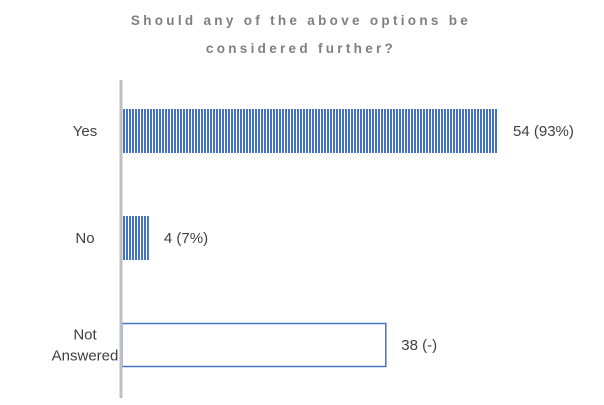 The height and width of the screenshot is (405, 604). What do you see at coordinates (419, 345) in the screenshot?
I see `data-label: 38 (-)` at bounding box center [419, 345].